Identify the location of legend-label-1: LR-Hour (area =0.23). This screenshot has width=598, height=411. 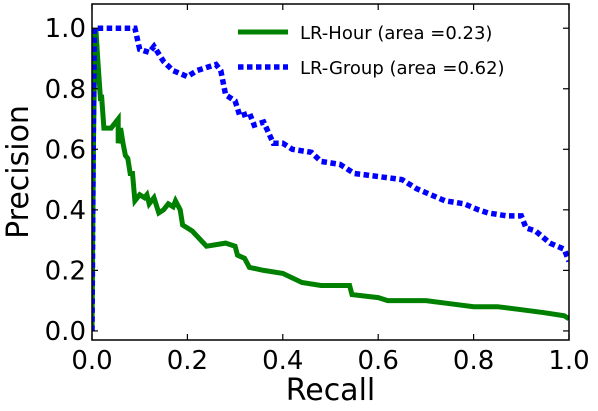
(396, 33).